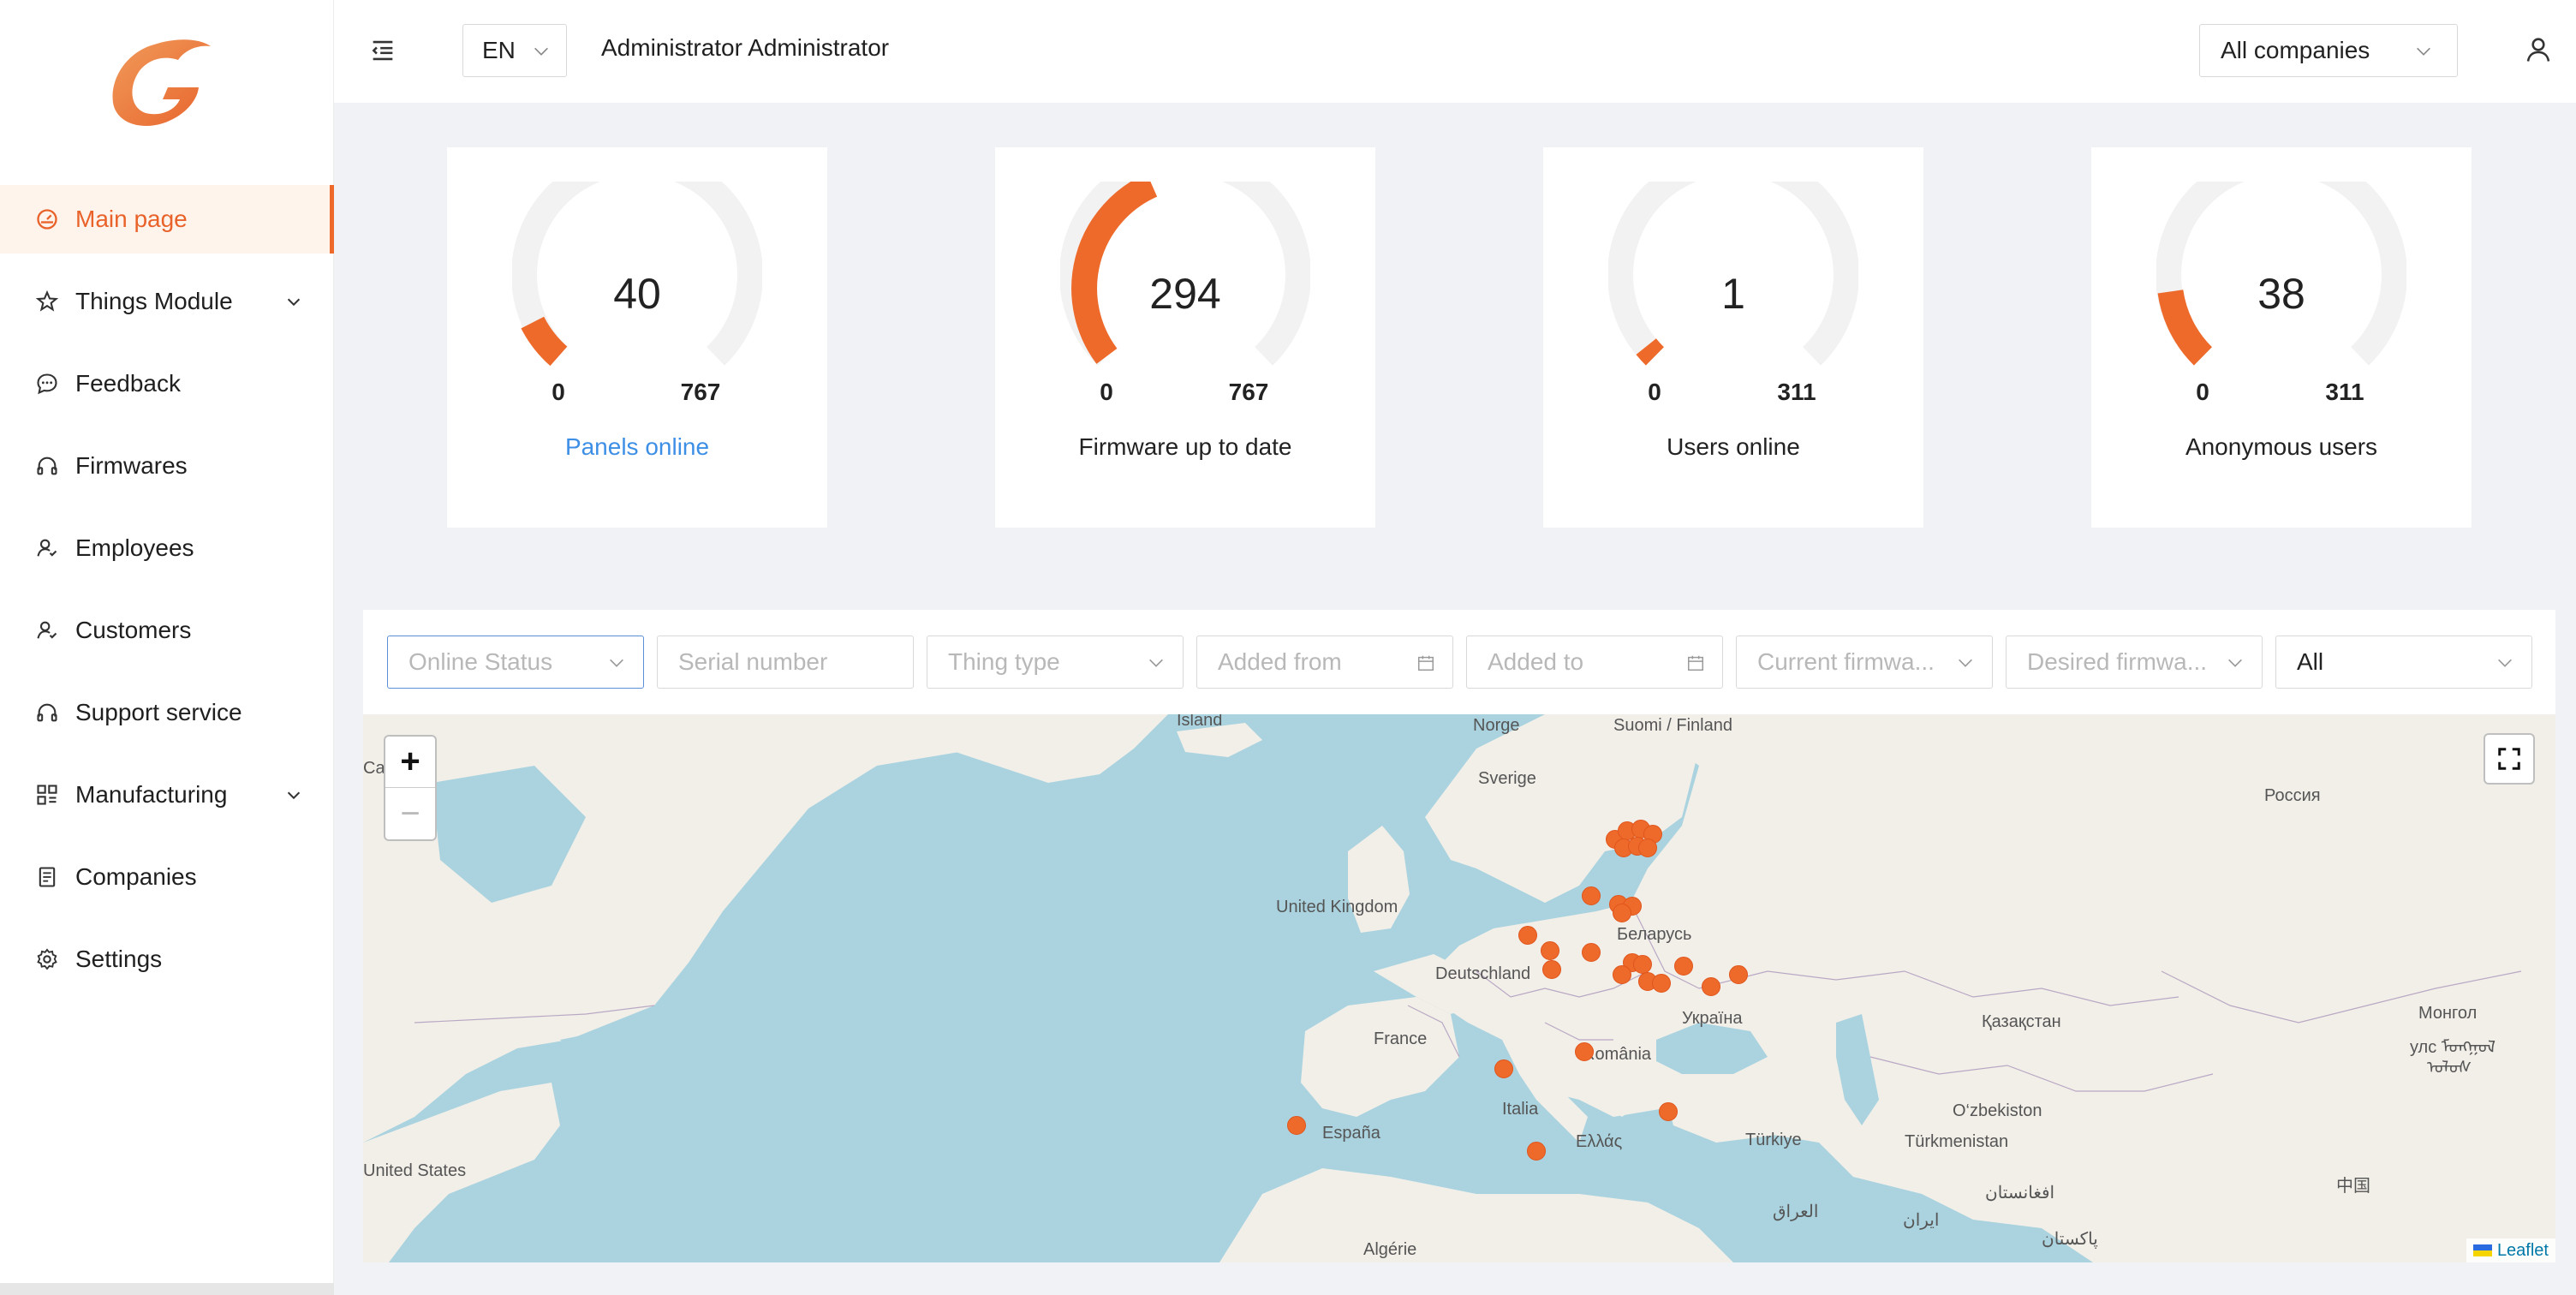 This screenshot has width=2576, height=1295. Describe the element at coordinates (410, 763) in the screenshot. I see `zoom-in-button: +` at that location.